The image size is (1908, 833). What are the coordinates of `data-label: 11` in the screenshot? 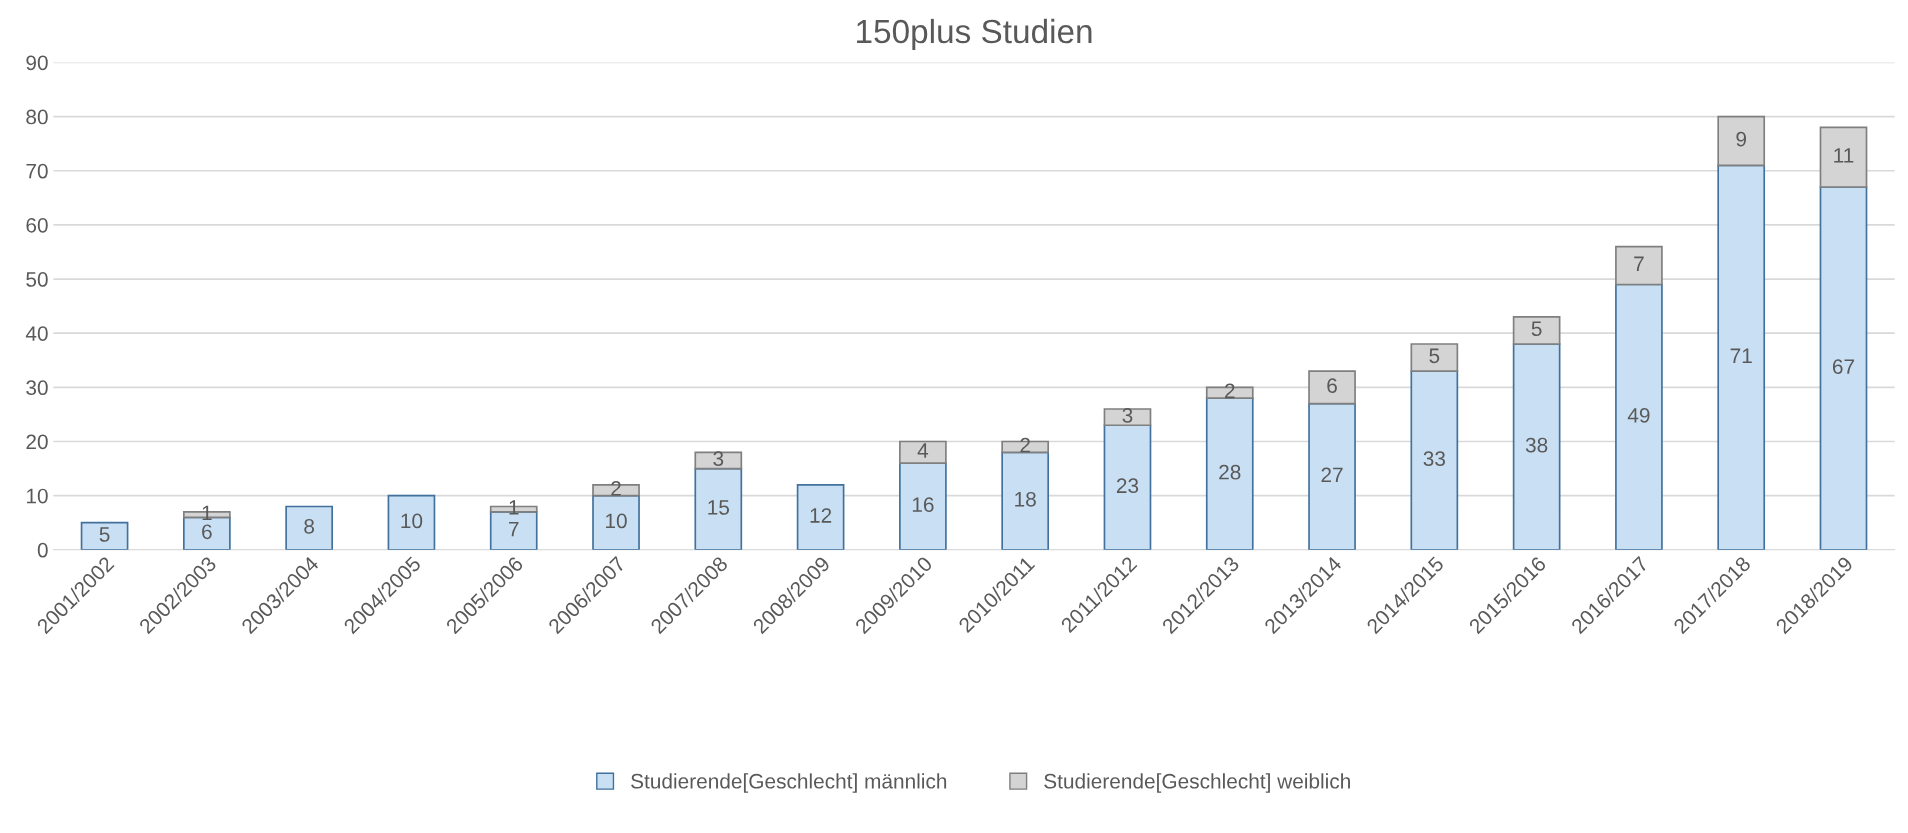 It's located at (1844, 155).